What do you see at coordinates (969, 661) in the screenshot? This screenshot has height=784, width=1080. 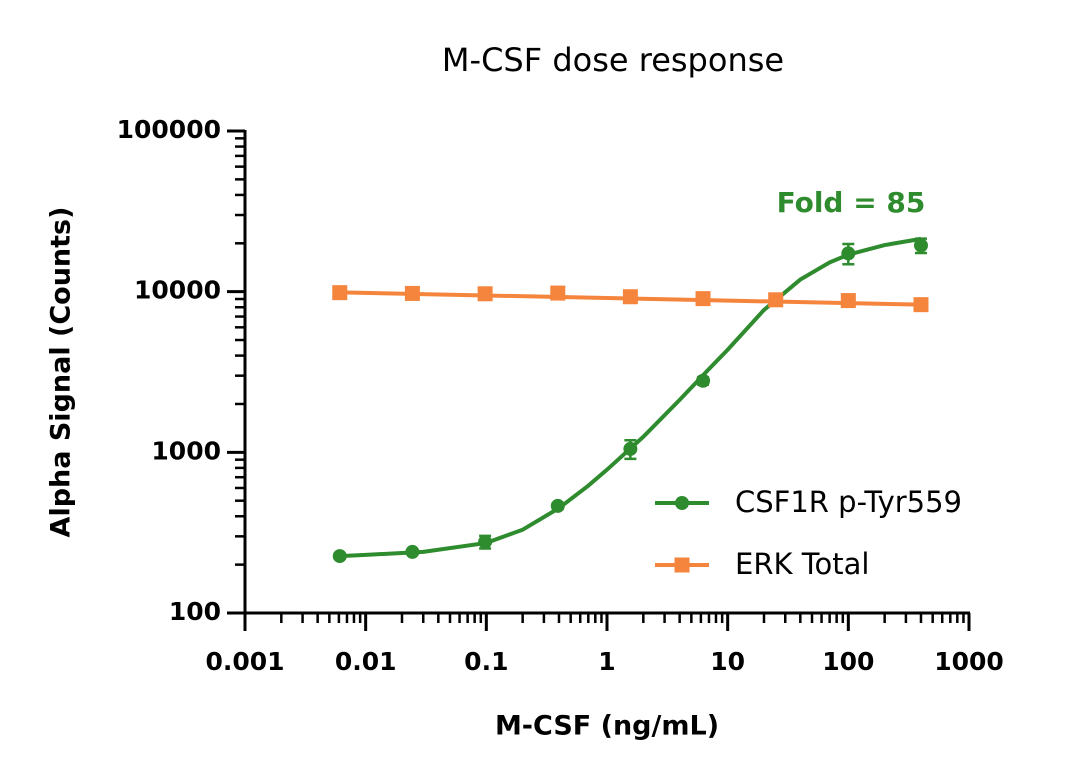 I see `x-tick-label: 1000` at bounding box center [969, 661].